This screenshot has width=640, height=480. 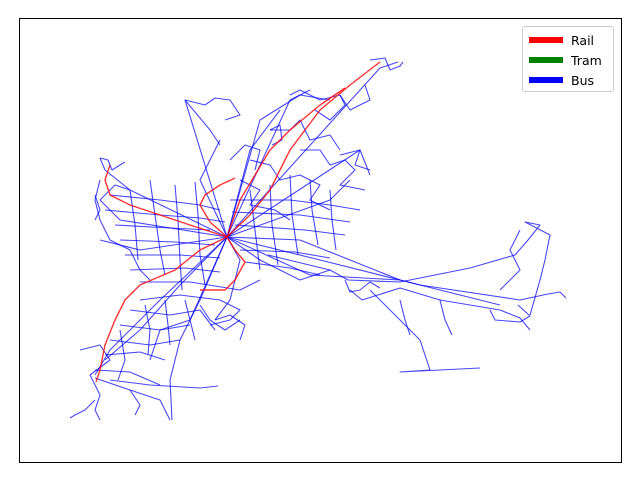 I want to click on legend: Rail Tram Bus, so click(x=568, y=59).